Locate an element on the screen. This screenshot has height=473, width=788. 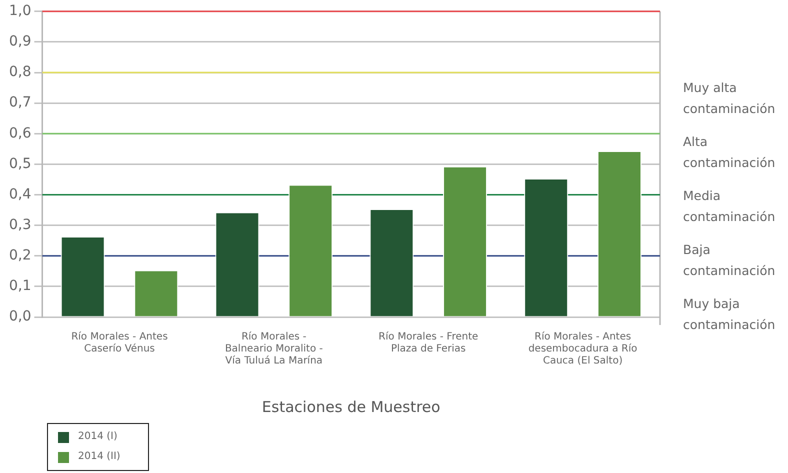
y-tick-label: 0,0 is located at coordinates (20, 316).